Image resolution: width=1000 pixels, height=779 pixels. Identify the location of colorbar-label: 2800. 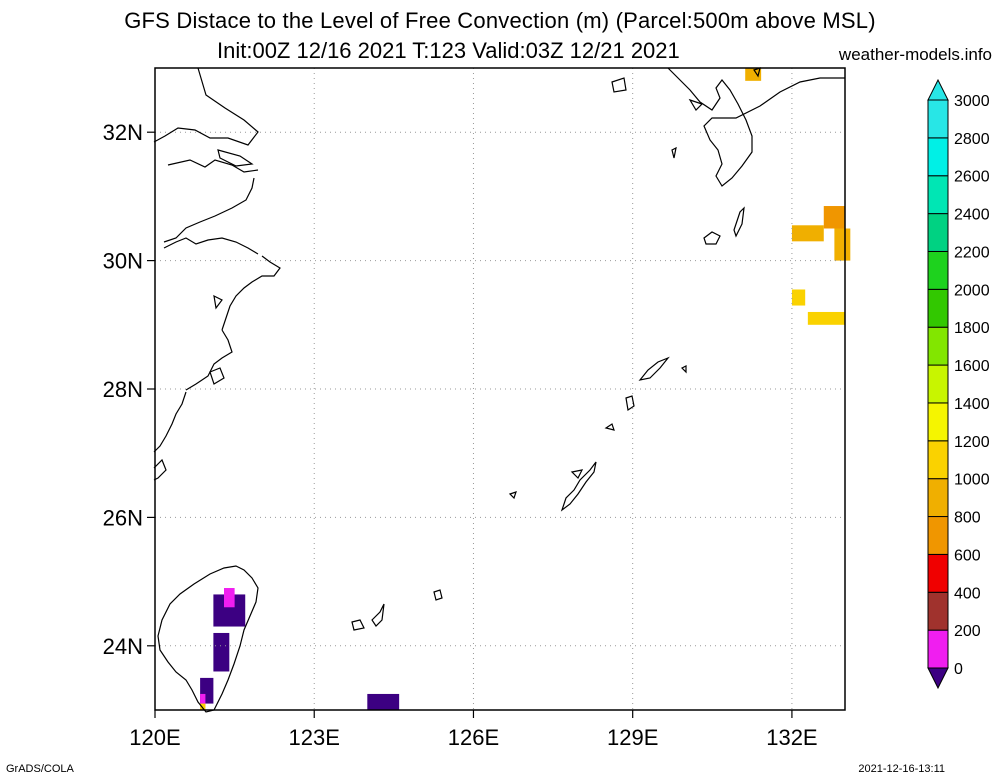
(972, 139).